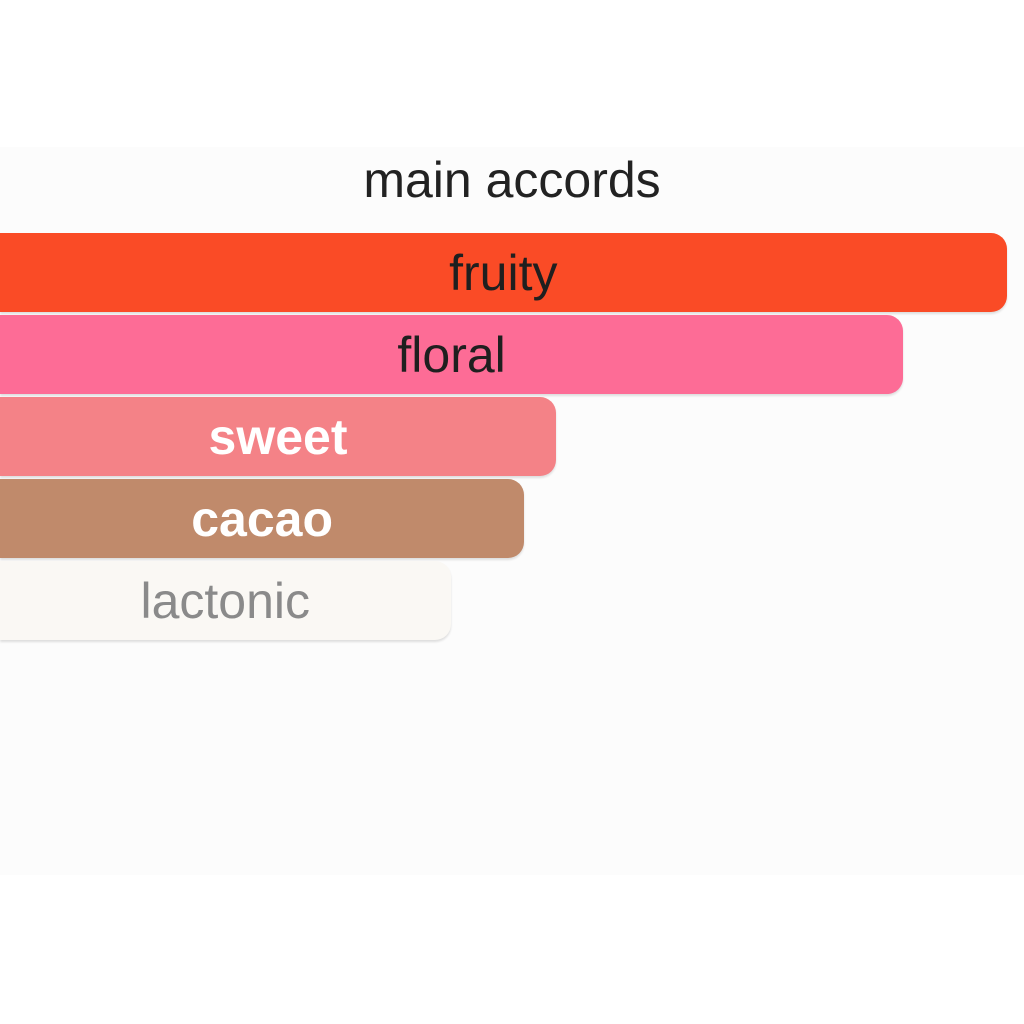 Image resolution: width=1024 pixels, height=1024 pixels. I want to click on accord-bar-floral: floral, so click(452, 354).